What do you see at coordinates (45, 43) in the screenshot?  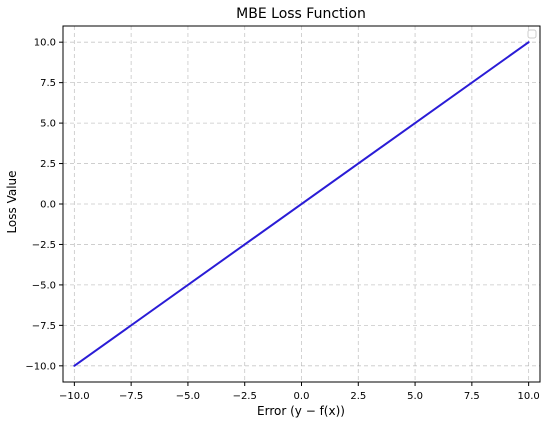 I see `y-tick-label: 10.0` at bounding box center [45, 43].